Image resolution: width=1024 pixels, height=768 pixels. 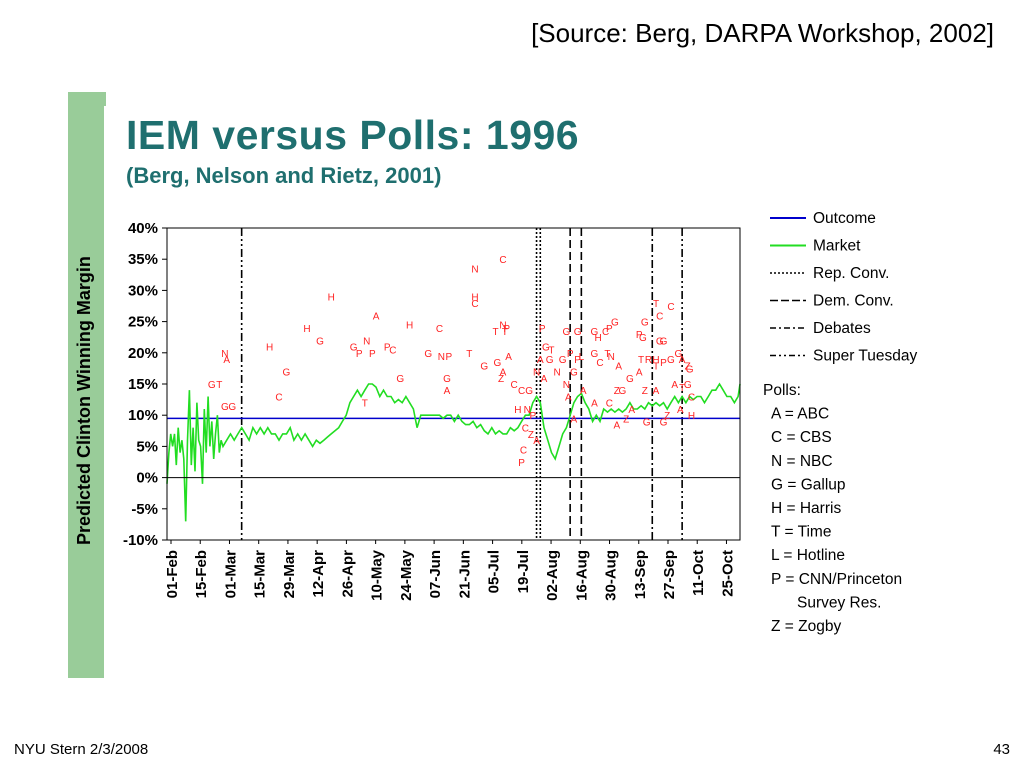 What do you see at coordinates (143, 228) in the screenshot?
I see `y-tick-label: 40%` at bounding box center [143, 228].